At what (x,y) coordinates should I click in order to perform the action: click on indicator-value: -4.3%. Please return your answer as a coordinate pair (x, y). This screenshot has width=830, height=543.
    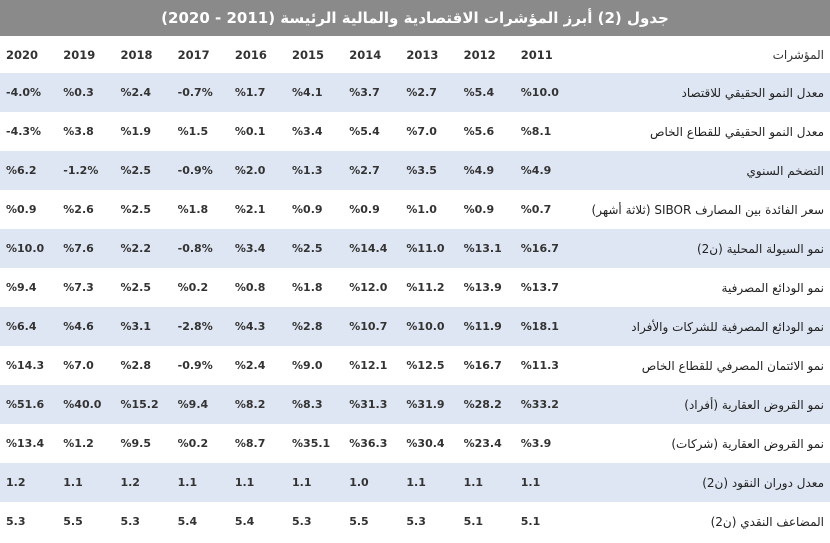
    Looking at the image, I should click on (24, 131).